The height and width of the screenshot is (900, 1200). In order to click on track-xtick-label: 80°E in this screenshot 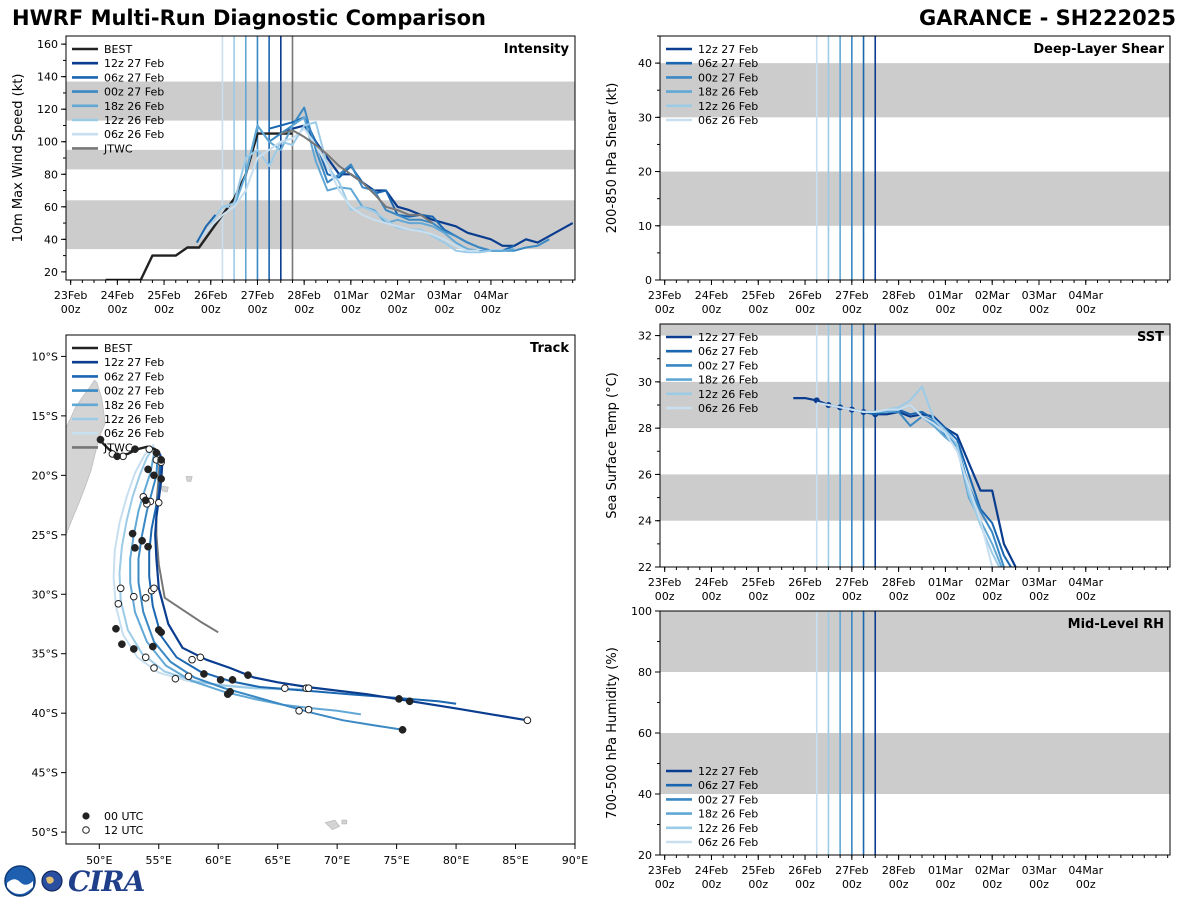, I will do `click(456, 860)`.